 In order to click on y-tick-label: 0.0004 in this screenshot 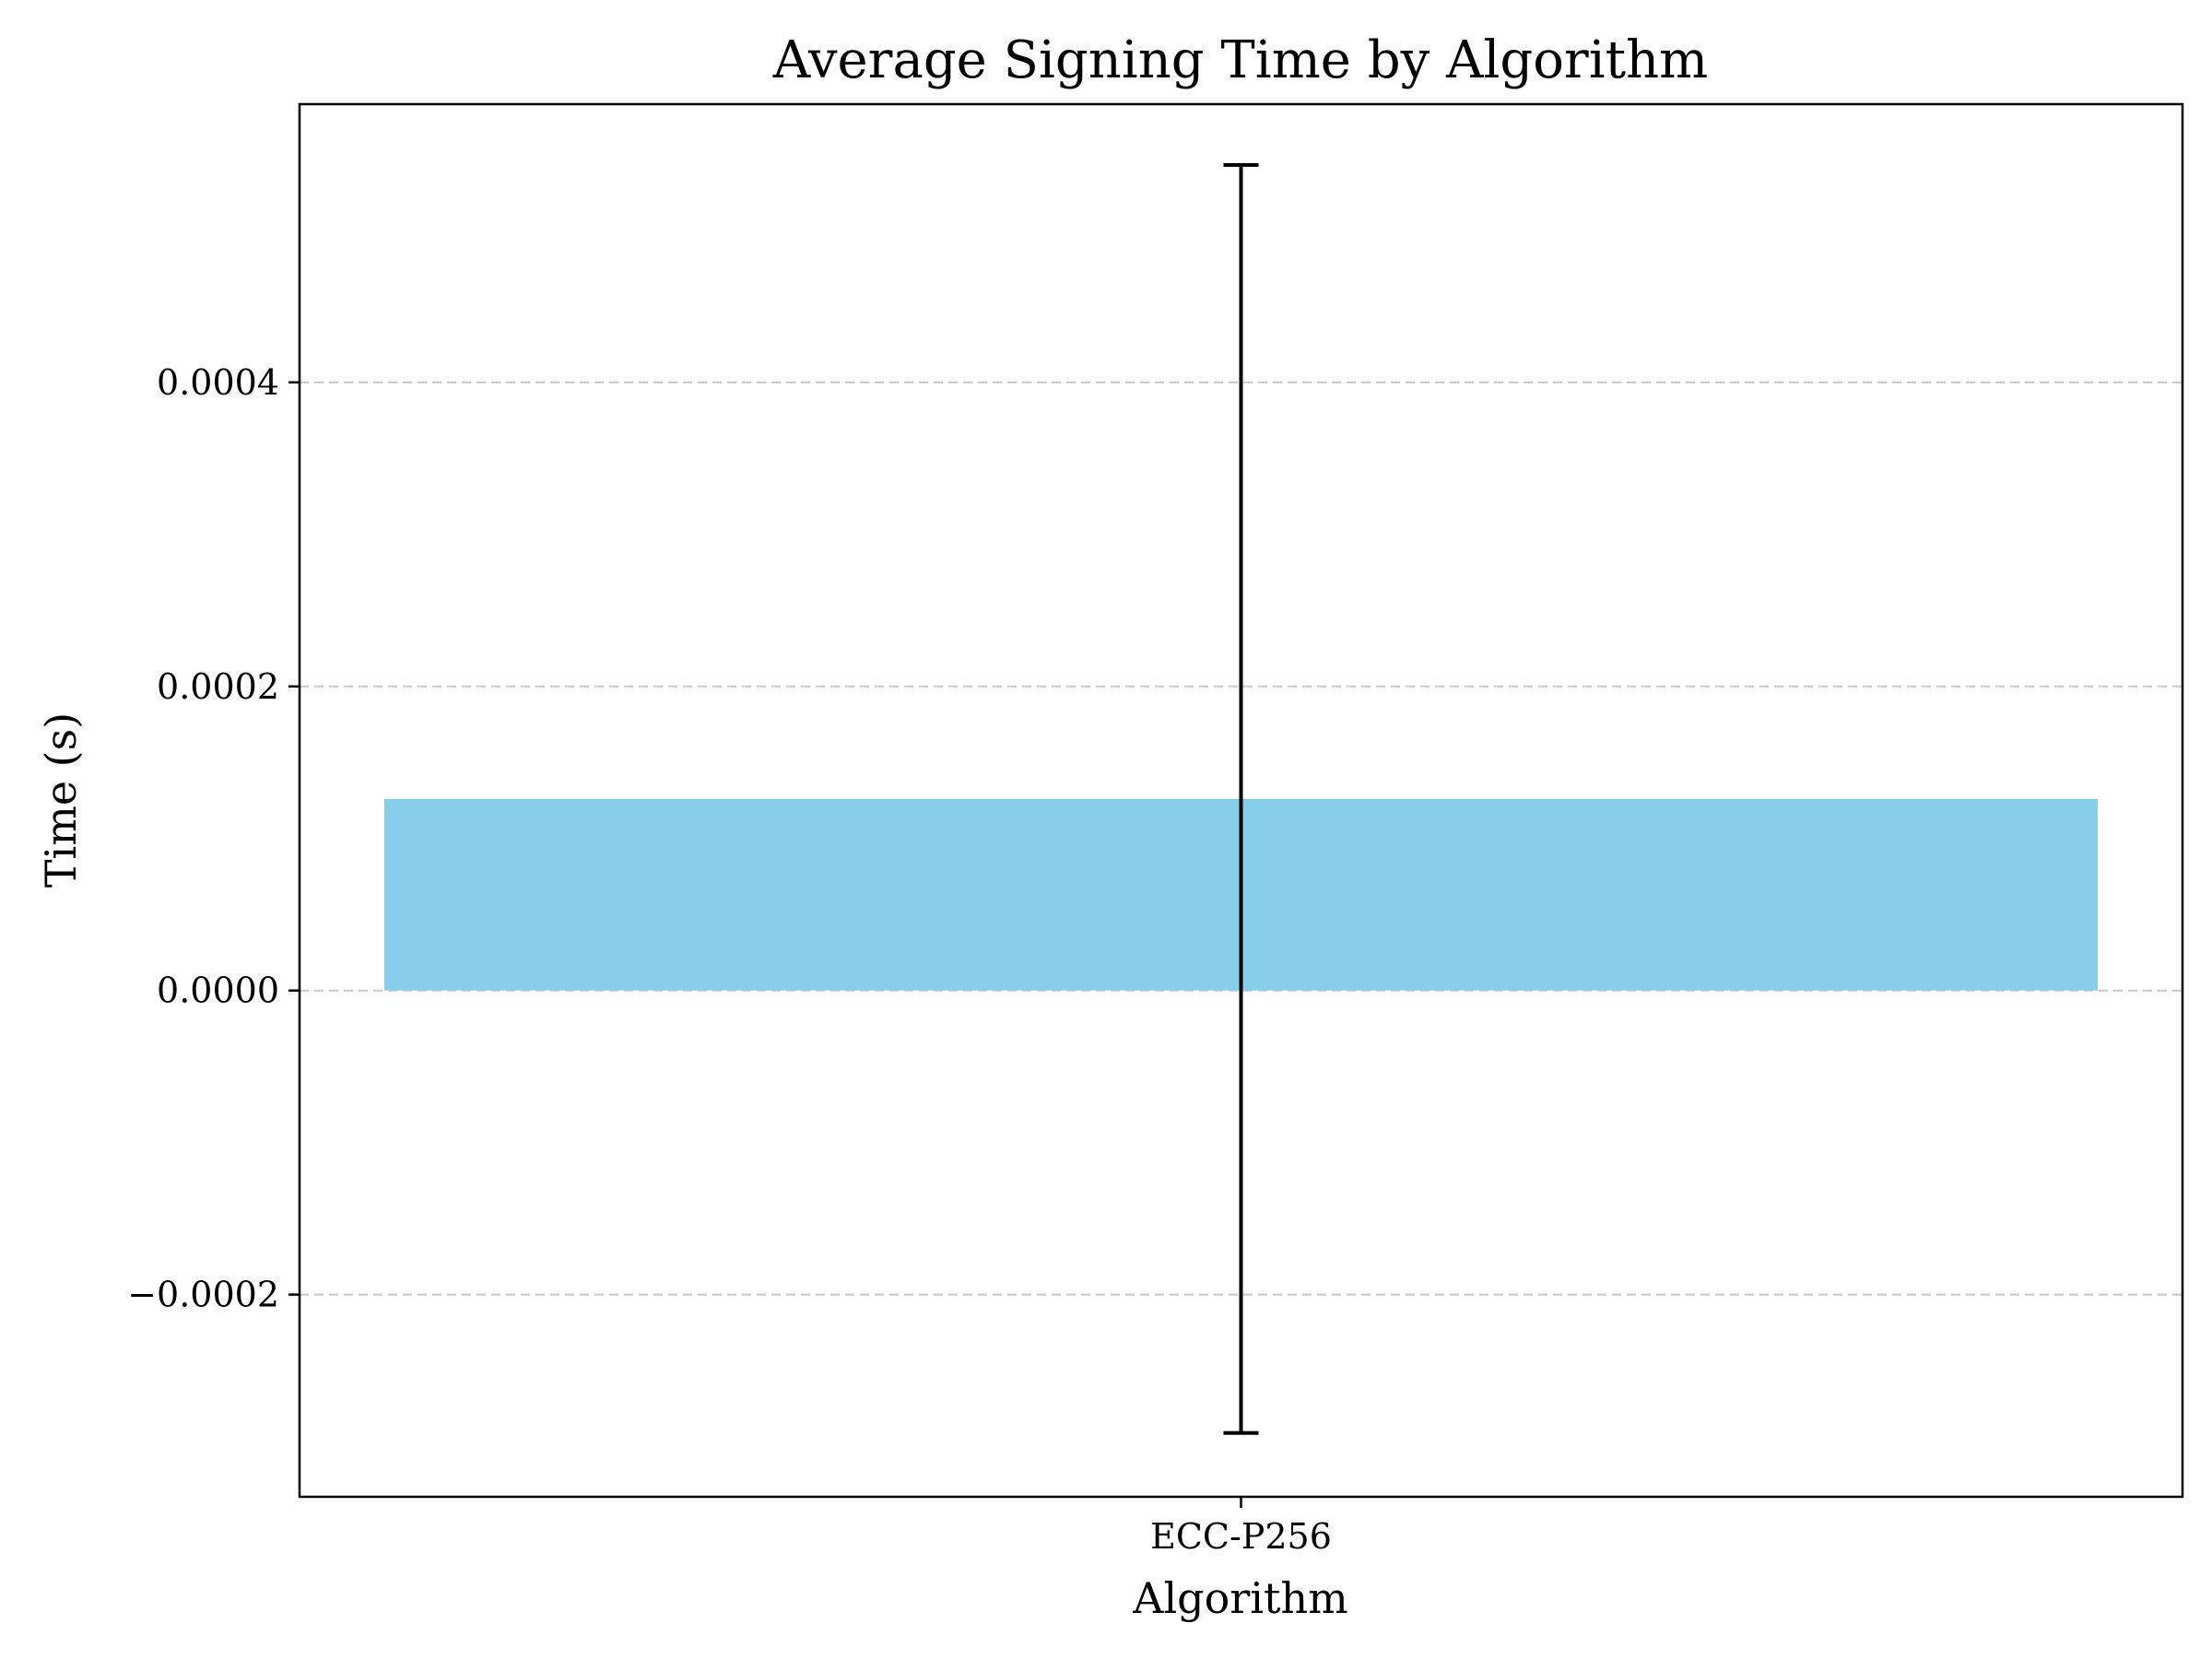, I will do `click(218, 382)`.